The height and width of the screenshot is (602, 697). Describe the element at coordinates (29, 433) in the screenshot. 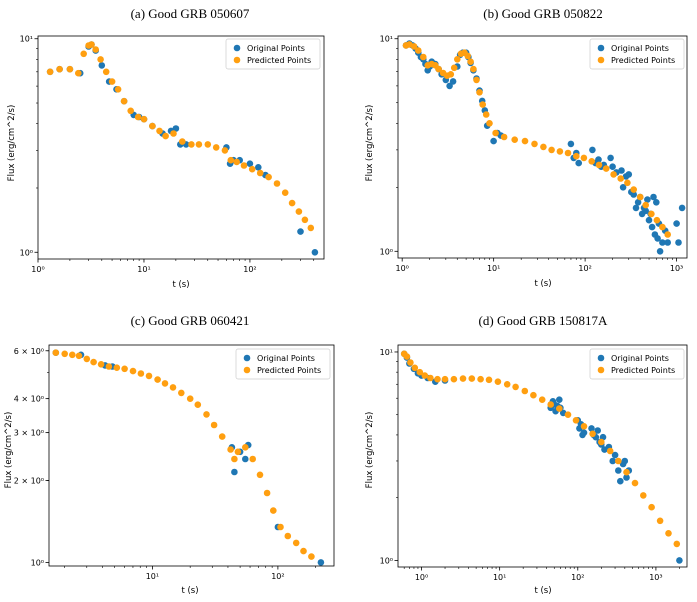

I see `y-tick-label: 3 × 10⁰` at that location.